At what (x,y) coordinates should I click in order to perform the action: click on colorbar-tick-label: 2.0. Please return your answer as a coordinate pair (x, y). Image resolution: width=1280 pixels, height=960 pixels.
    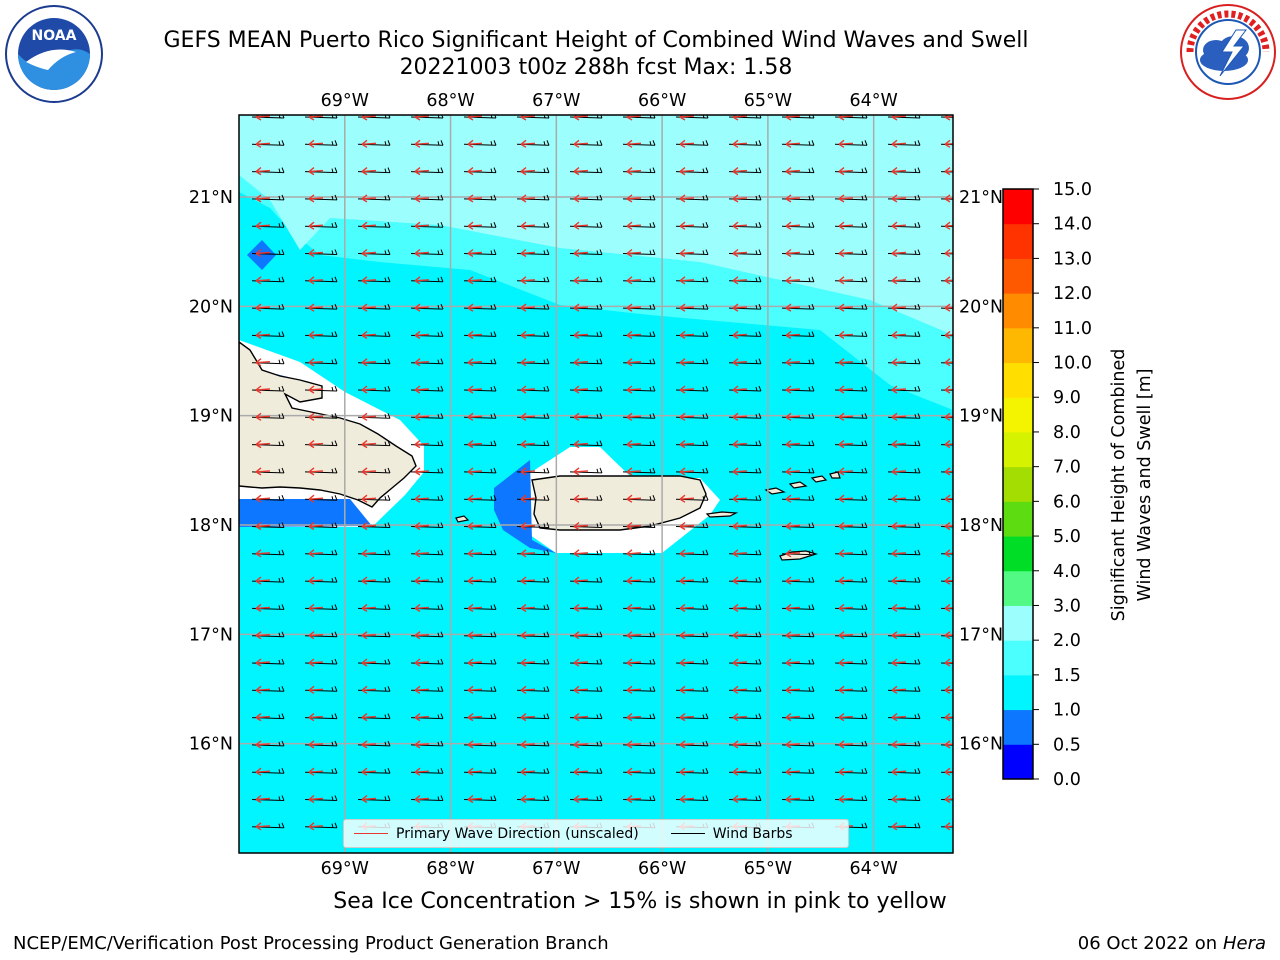
    Looking at the image, I should click on (1067, 641).